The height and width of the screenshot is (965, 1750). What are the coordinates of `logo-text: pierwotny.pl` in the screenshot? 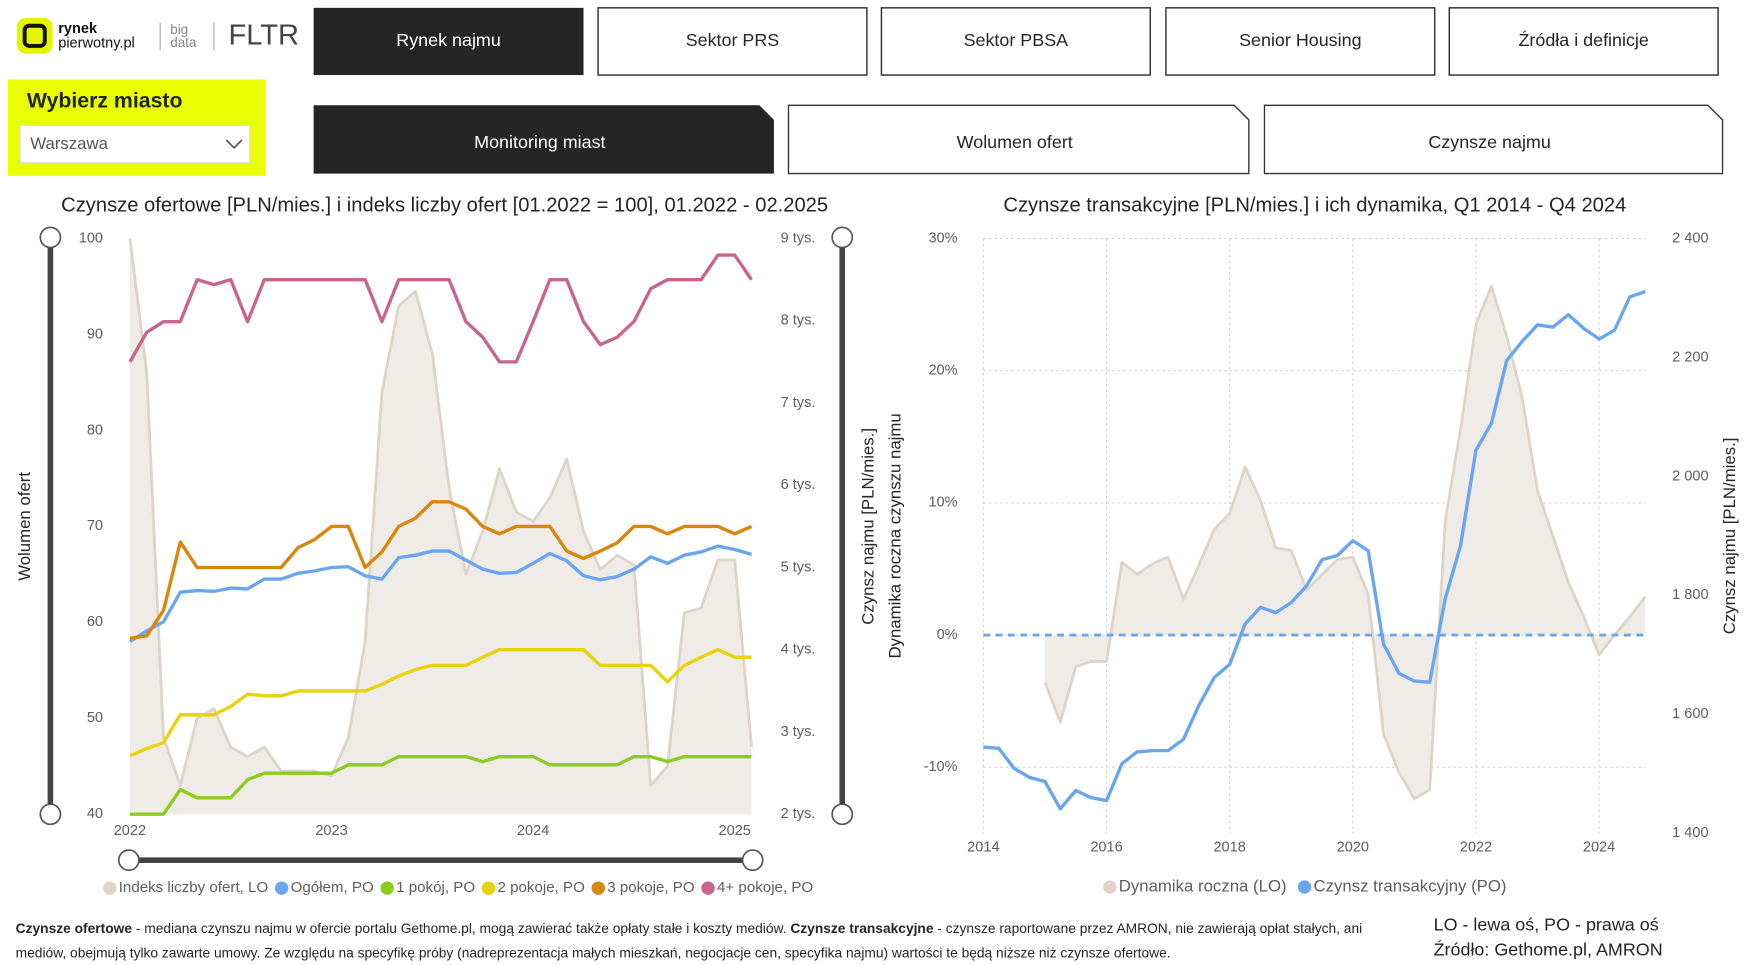 It's located at (96, 44).